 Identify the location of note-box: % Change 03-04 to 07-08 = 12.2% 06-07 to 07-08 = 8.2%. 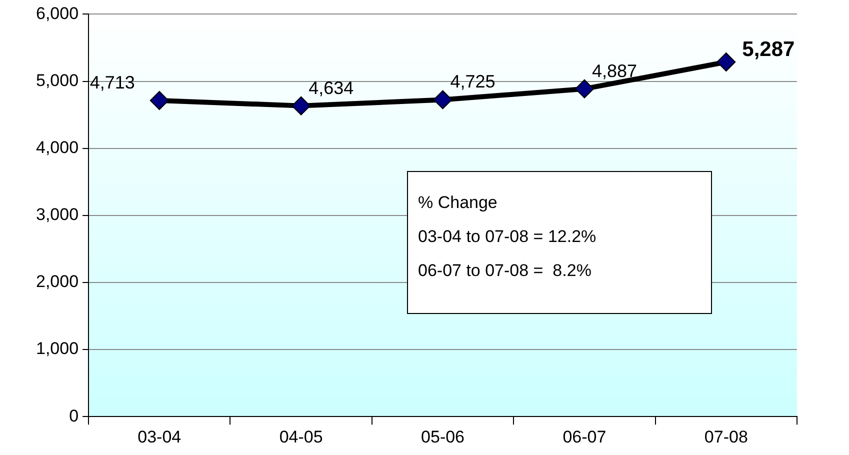
(559, 242).